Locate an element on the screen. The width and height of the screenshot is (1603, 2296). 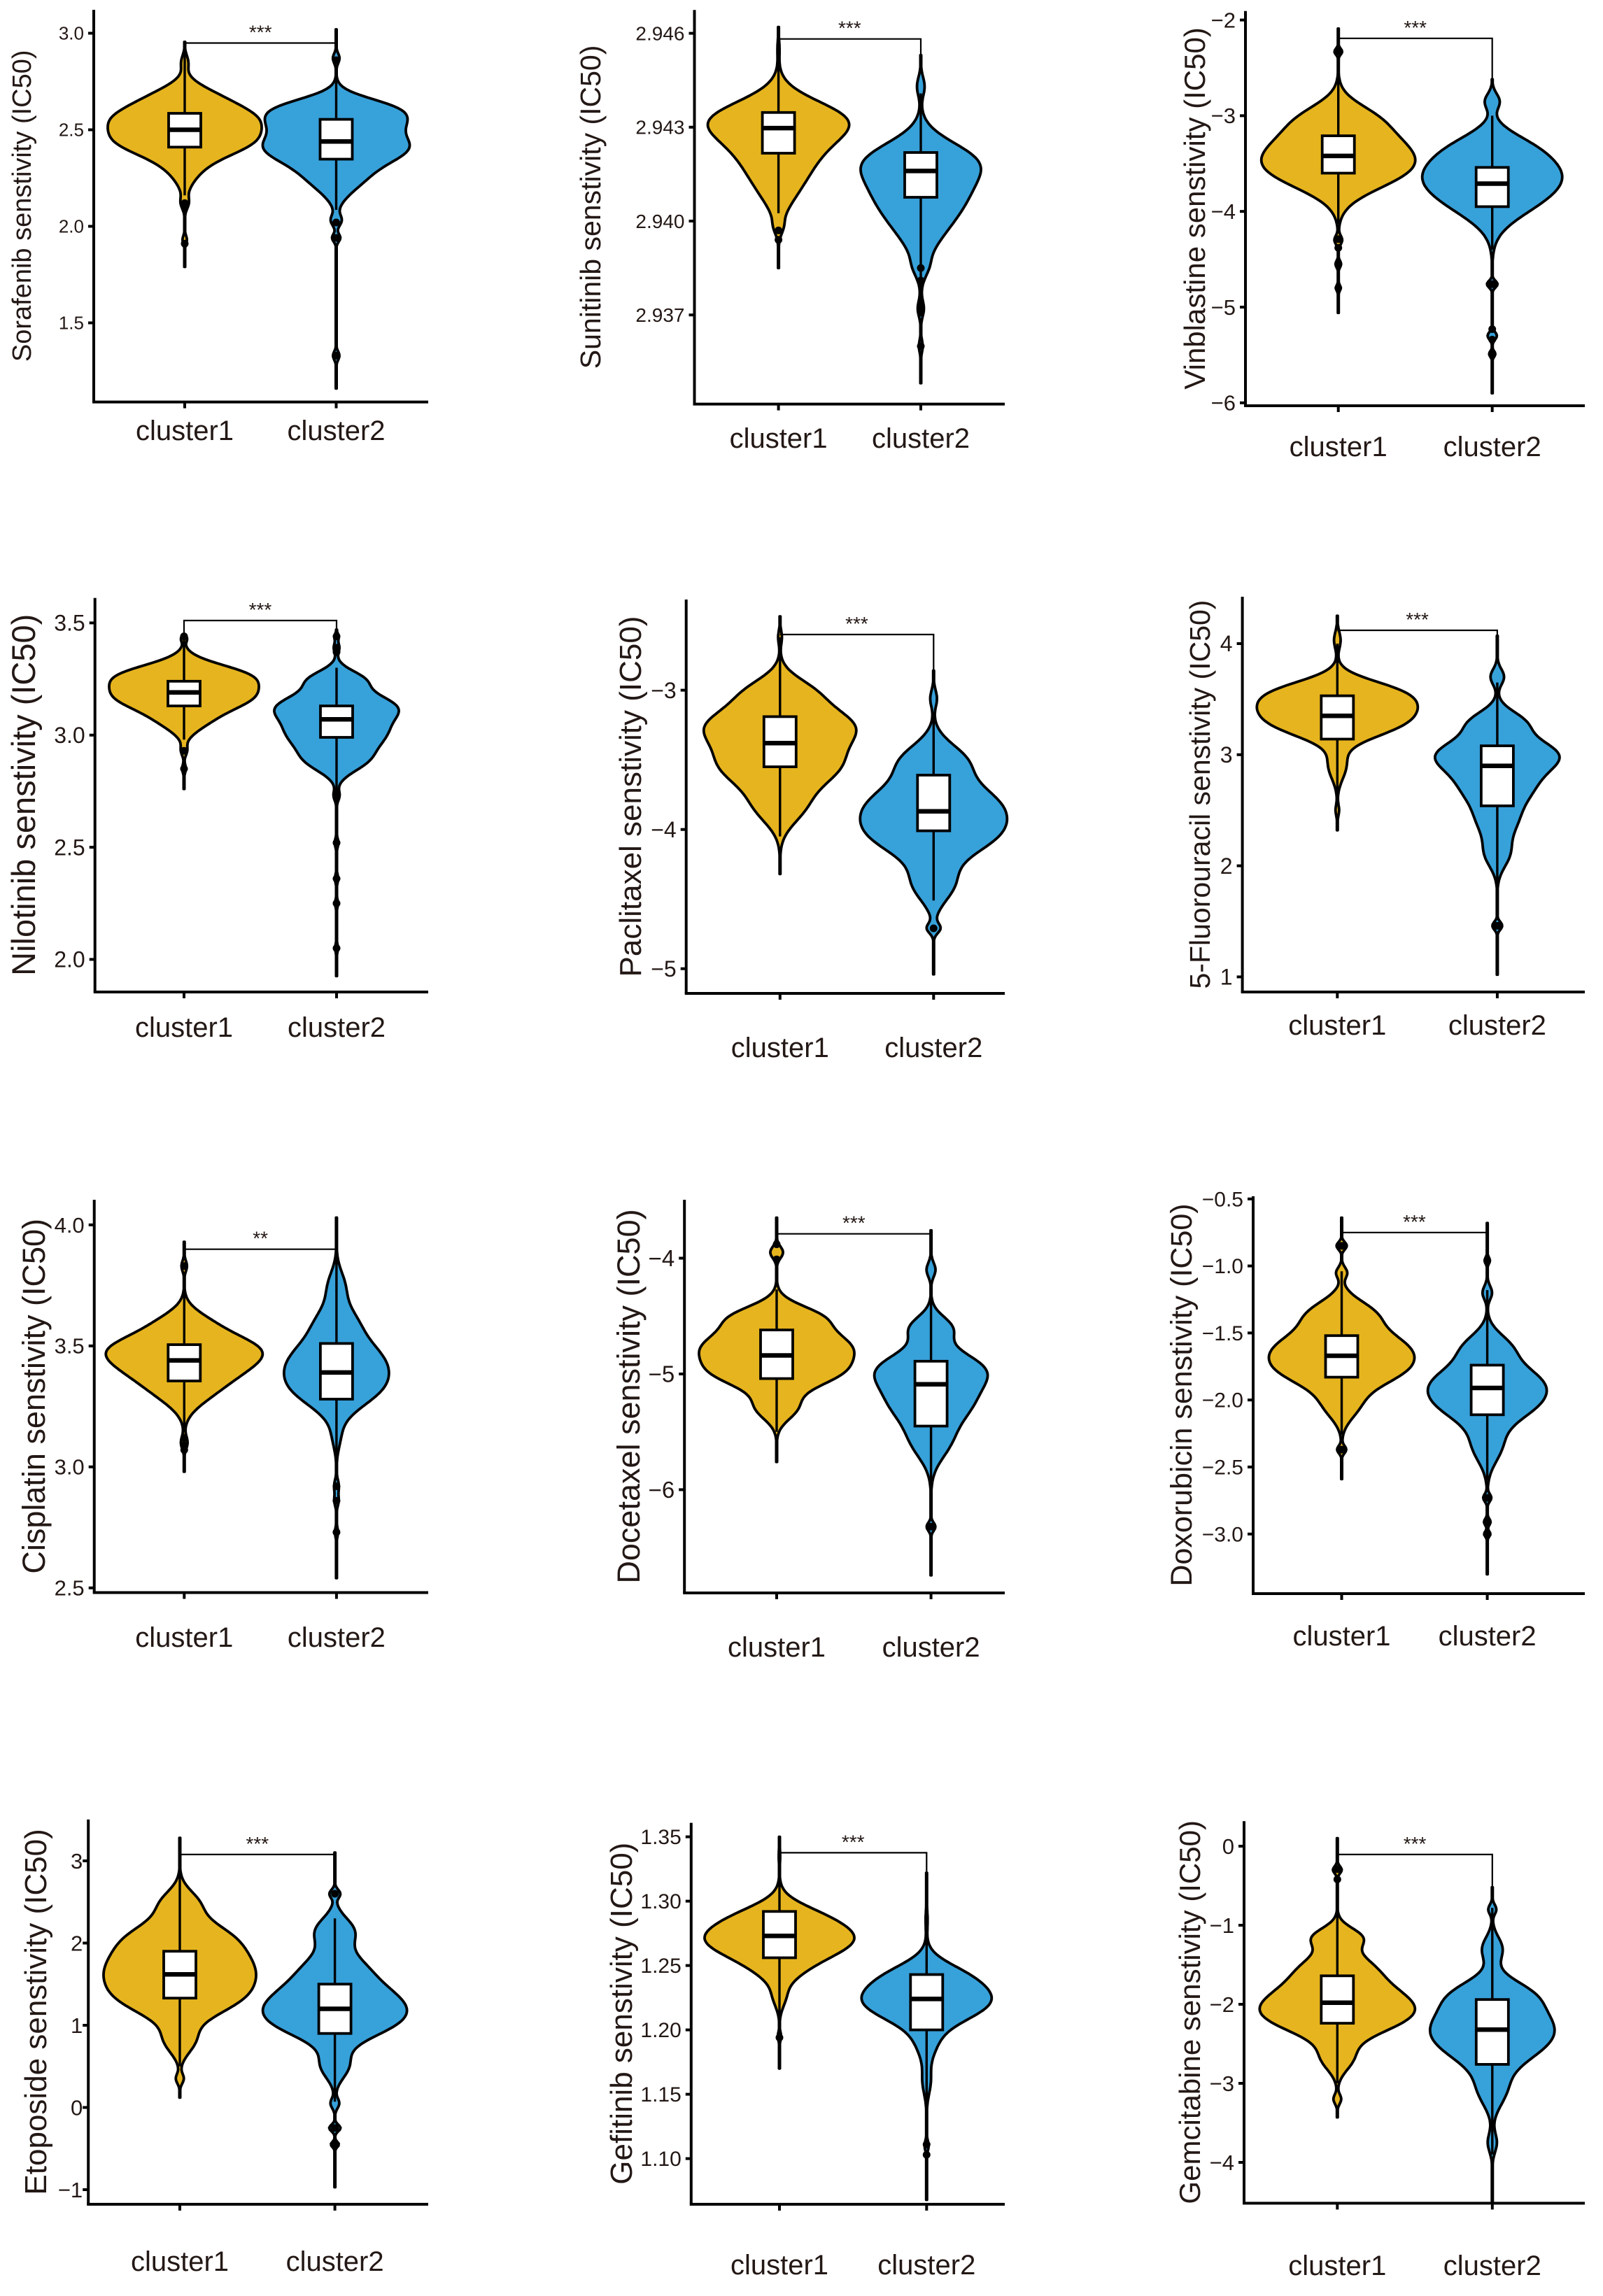
svg-text: 2.946 is located at coordinates (659, 33).